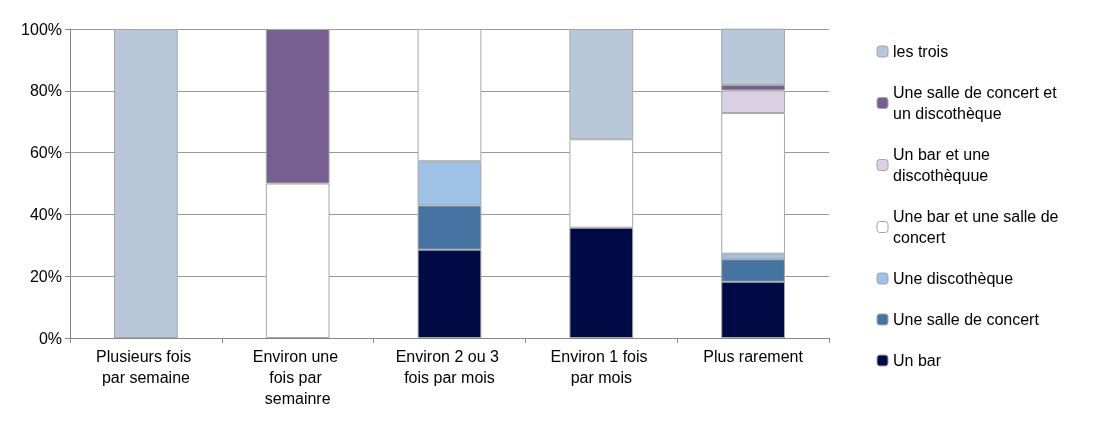 Image resolution: width=1099 pixels, height=443 pixels. Describe the element at coordinates (978, 227) in the screenshot. I see `legend-label: Une bar et une salle de concert` at that location.